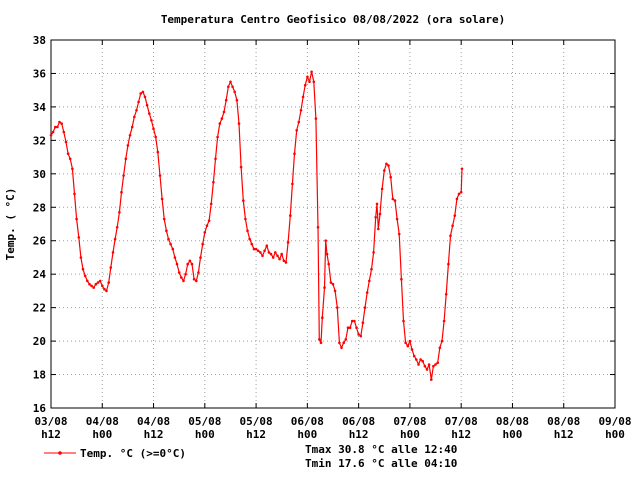 Image resolution: width=640 pixels, height=480 pixels. What do you see at coordinates (614, 421) in the screenshot?
I see `x-tick-date: 09/08` at bounding box center [614, 421].